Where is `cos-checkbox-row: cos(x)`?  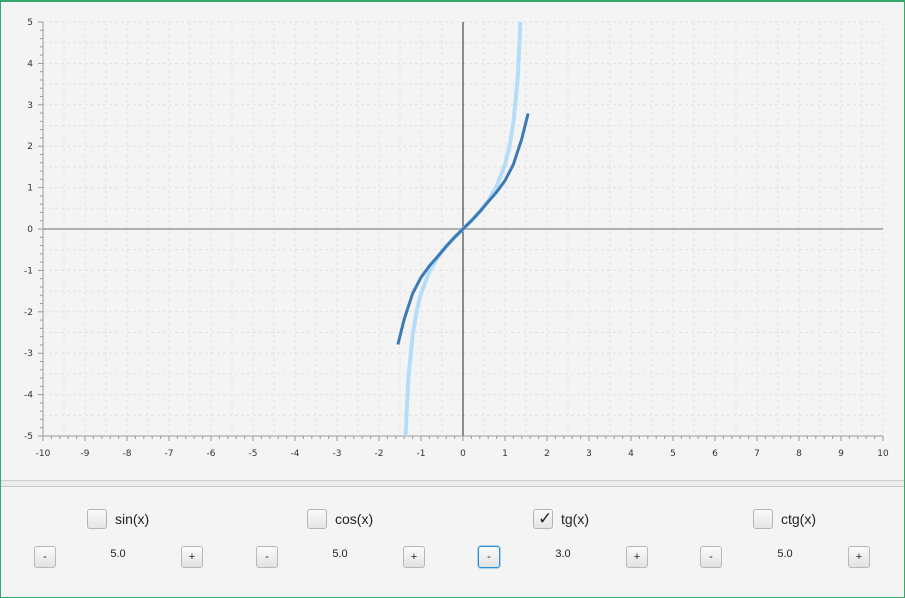
cos-checkbox-row: cos(x) is located at coordinates (340, 519).